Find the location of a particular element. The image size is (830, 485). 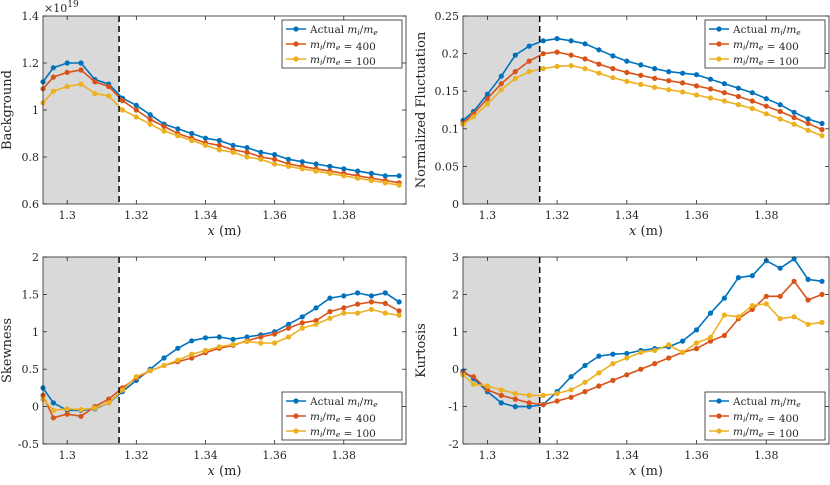

y-axis-label: Normalized Fluctuation is located at coordinates (421, 109).